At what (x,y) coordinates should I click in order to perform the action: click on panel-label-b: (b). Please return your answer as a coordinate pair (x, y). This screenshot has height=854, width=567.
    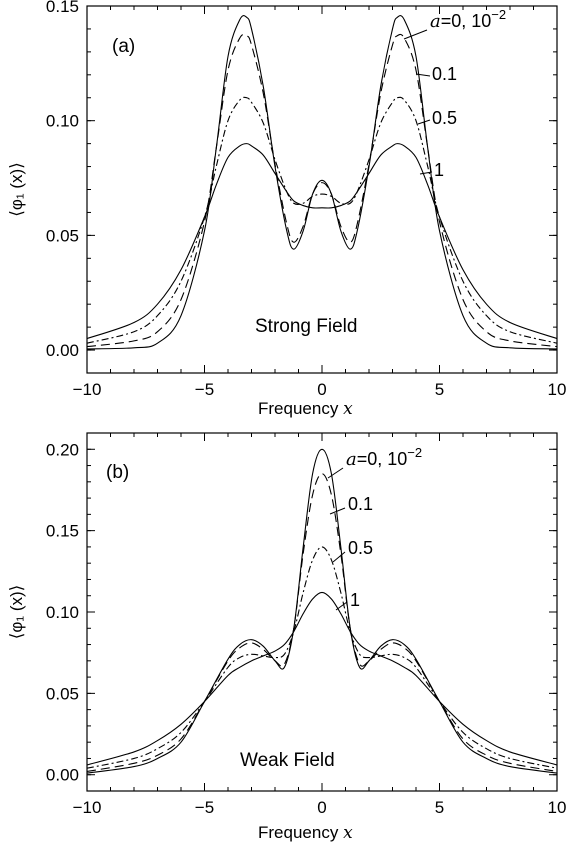
    Looking at the image, I should click on (117, 472).